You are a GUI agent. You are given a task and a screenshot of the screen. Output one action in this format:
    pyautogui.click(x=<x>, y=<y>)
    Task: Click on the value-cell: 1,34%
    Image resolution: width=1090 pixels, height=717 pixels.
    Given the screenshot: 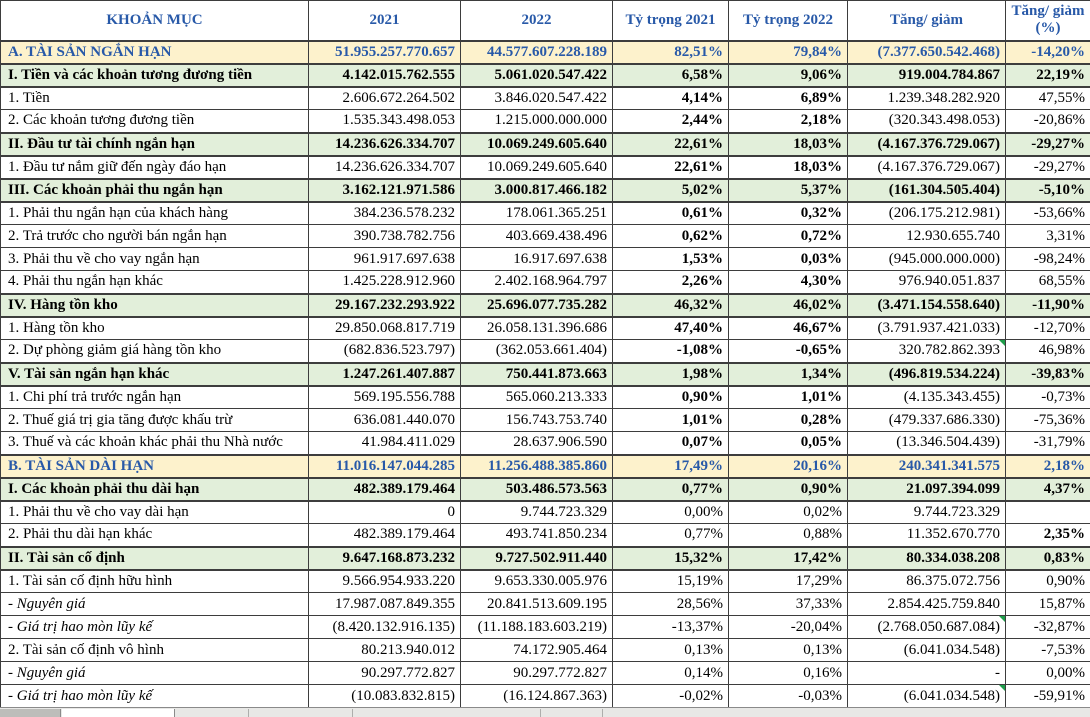 What is the action you would take?
    pyautogui.click(x=788, y=374)
    